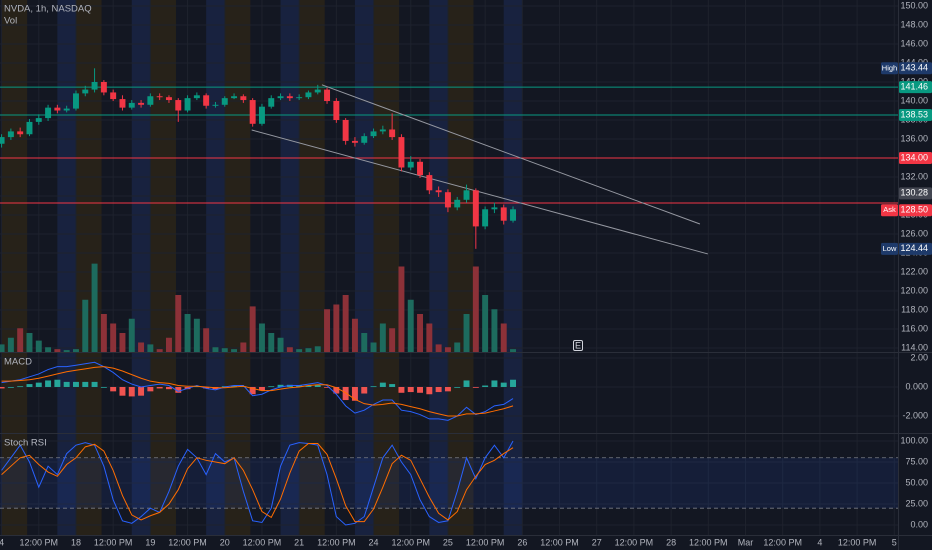 Image resolution: width=932 pixels, height=550 pixels. I want to click on x-tick-label: 25, so click(448, 542).